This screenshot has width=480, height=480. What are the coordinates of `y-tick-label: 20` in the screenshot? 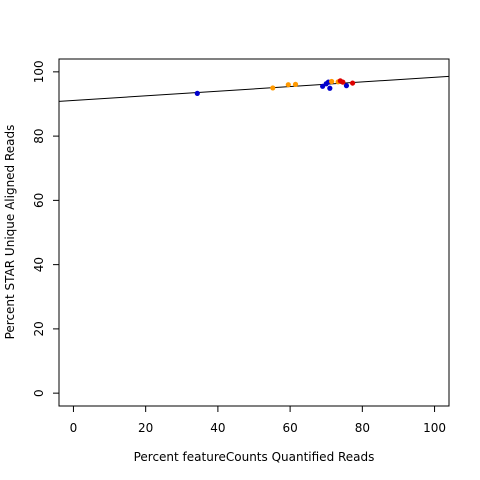 It's located at (39, 328).